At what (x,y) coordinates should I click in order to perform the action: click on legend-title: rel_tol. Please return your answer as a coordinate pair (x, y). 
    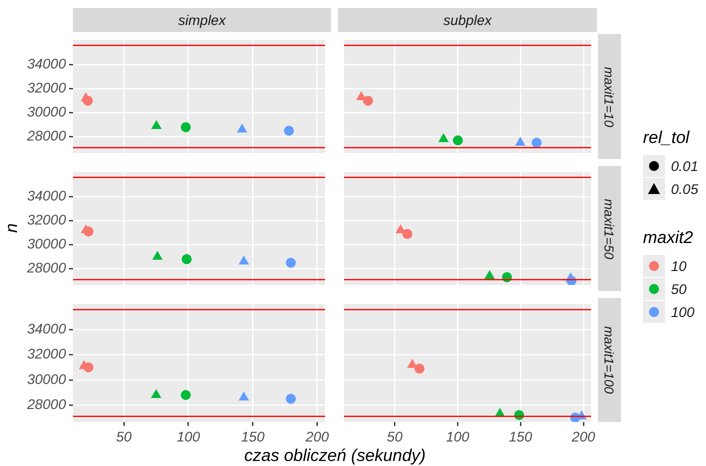
    Looking at the image, I should click on (667, 138).